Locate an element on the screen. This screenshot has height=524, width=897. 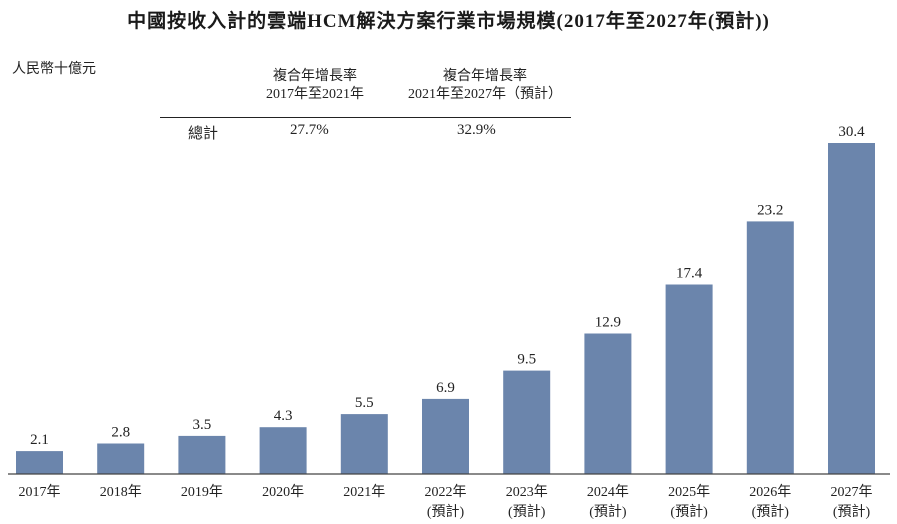
cagr-value-2017-2021: 27.7% is located at coordinates (309, 130).